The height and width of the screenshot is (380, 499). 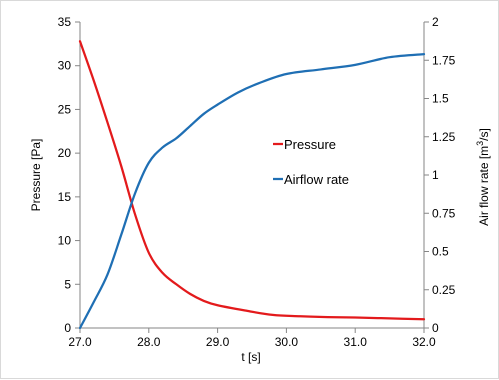 What do you see at coordinates (435, 22) in the screenshot?
I see `y2-tick-label: 2` at bounding box center [435, 22].